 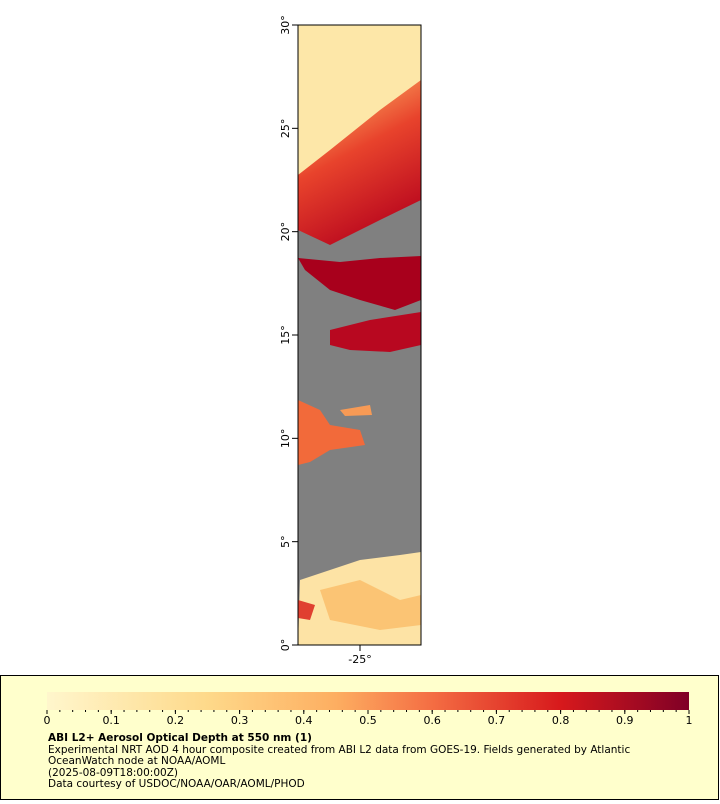 What do you see at coordinates (689, 720) in the screenshot?
I see `colorbar-tick-label: 1` at bounding box center [689, 720].